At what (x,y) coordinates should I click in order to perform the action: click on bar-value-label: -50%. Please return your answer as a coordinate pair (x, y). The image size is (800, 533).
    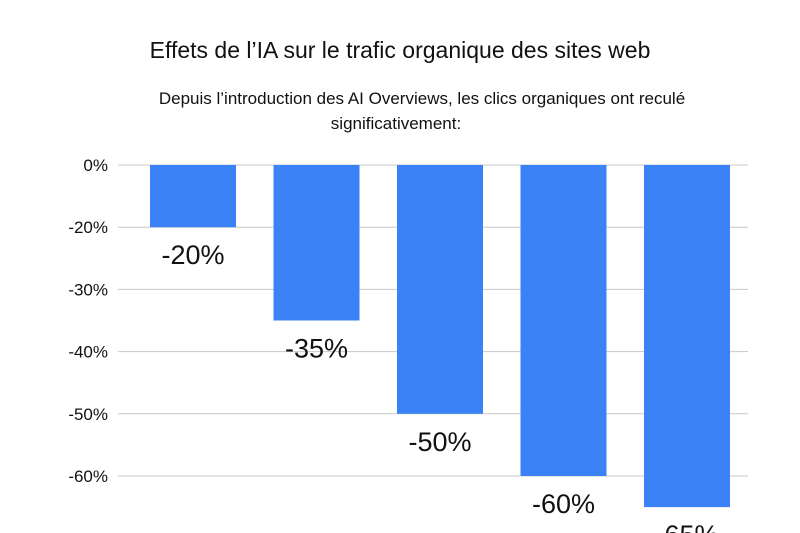
    Looking at the image, I should click on (439, 442).